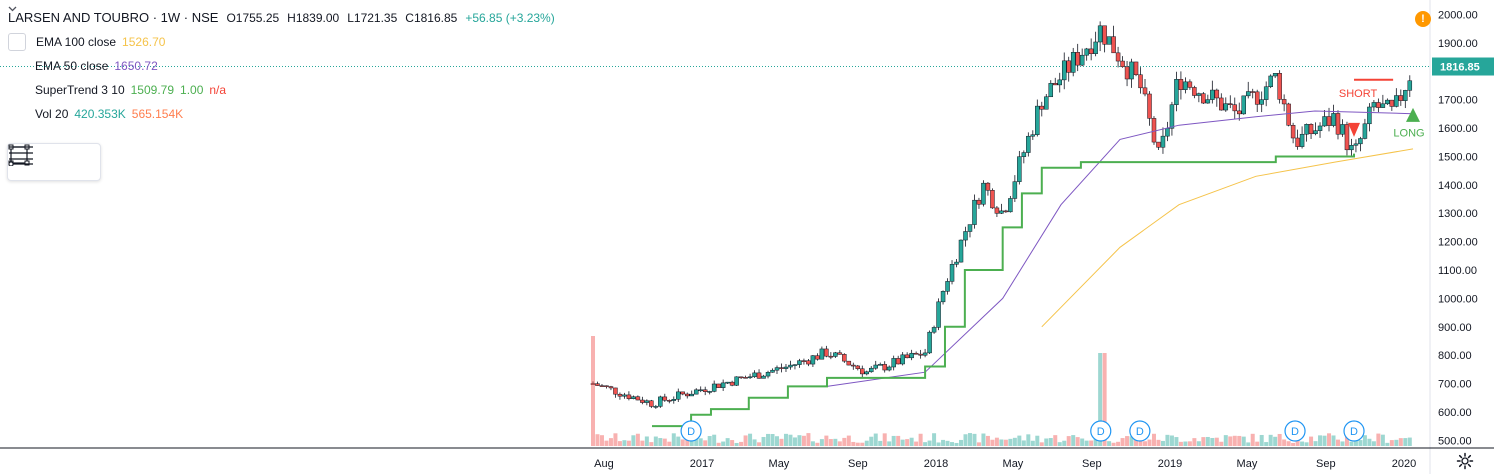 This screenshot has width=1494, height=474. What do you see at coordinates (1455, 328) in the screenshot?
I see `y-tick-label: 900.00` at bounding box center [1455, 328].